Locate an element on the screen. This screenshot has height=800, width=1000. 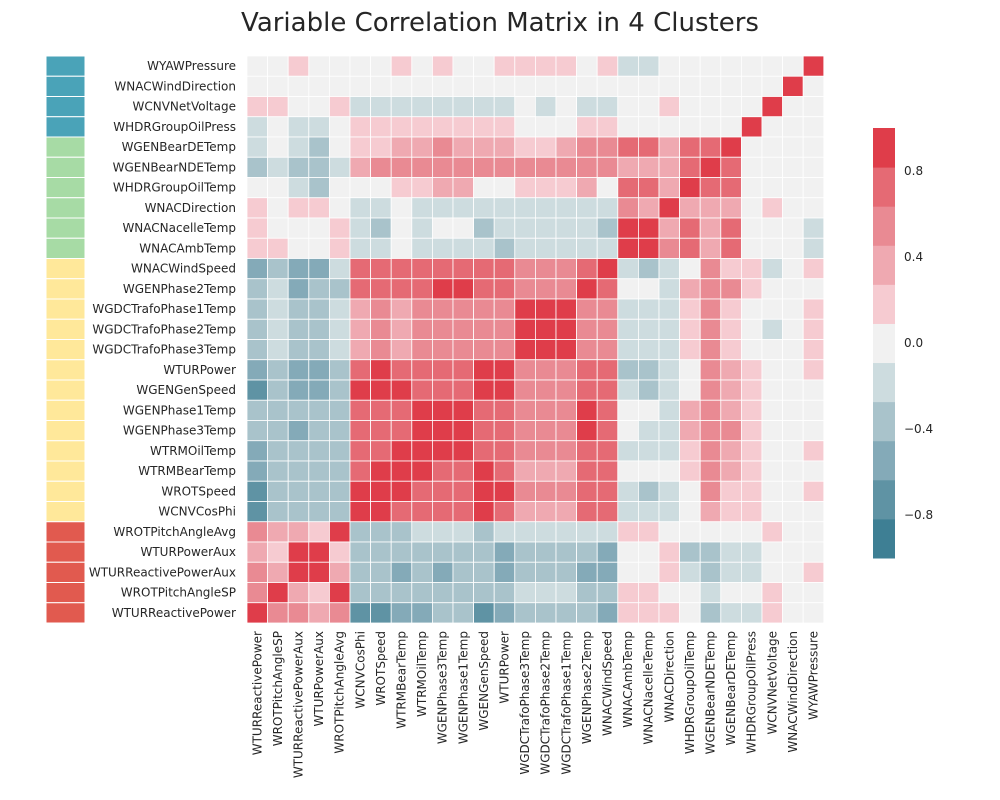
row-label: WCNVNetVoltage is located at coordinates (184, 107).